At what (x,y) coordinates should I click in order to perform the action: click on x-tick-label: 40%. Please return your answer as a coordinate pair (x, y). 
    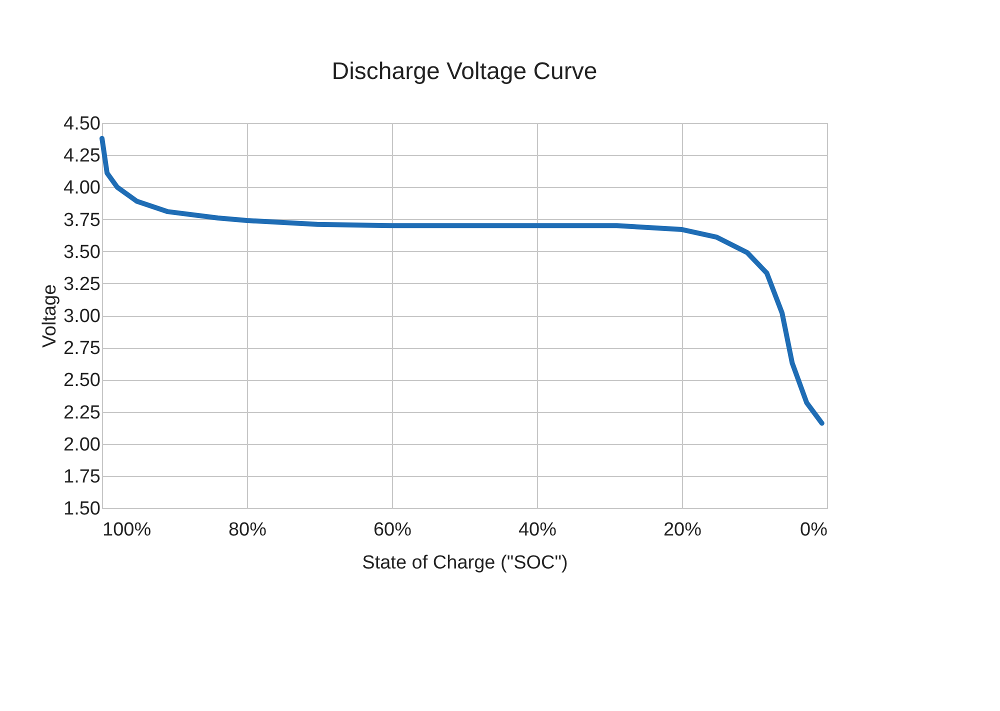
    Looking at the image, I should click on (537, 530).